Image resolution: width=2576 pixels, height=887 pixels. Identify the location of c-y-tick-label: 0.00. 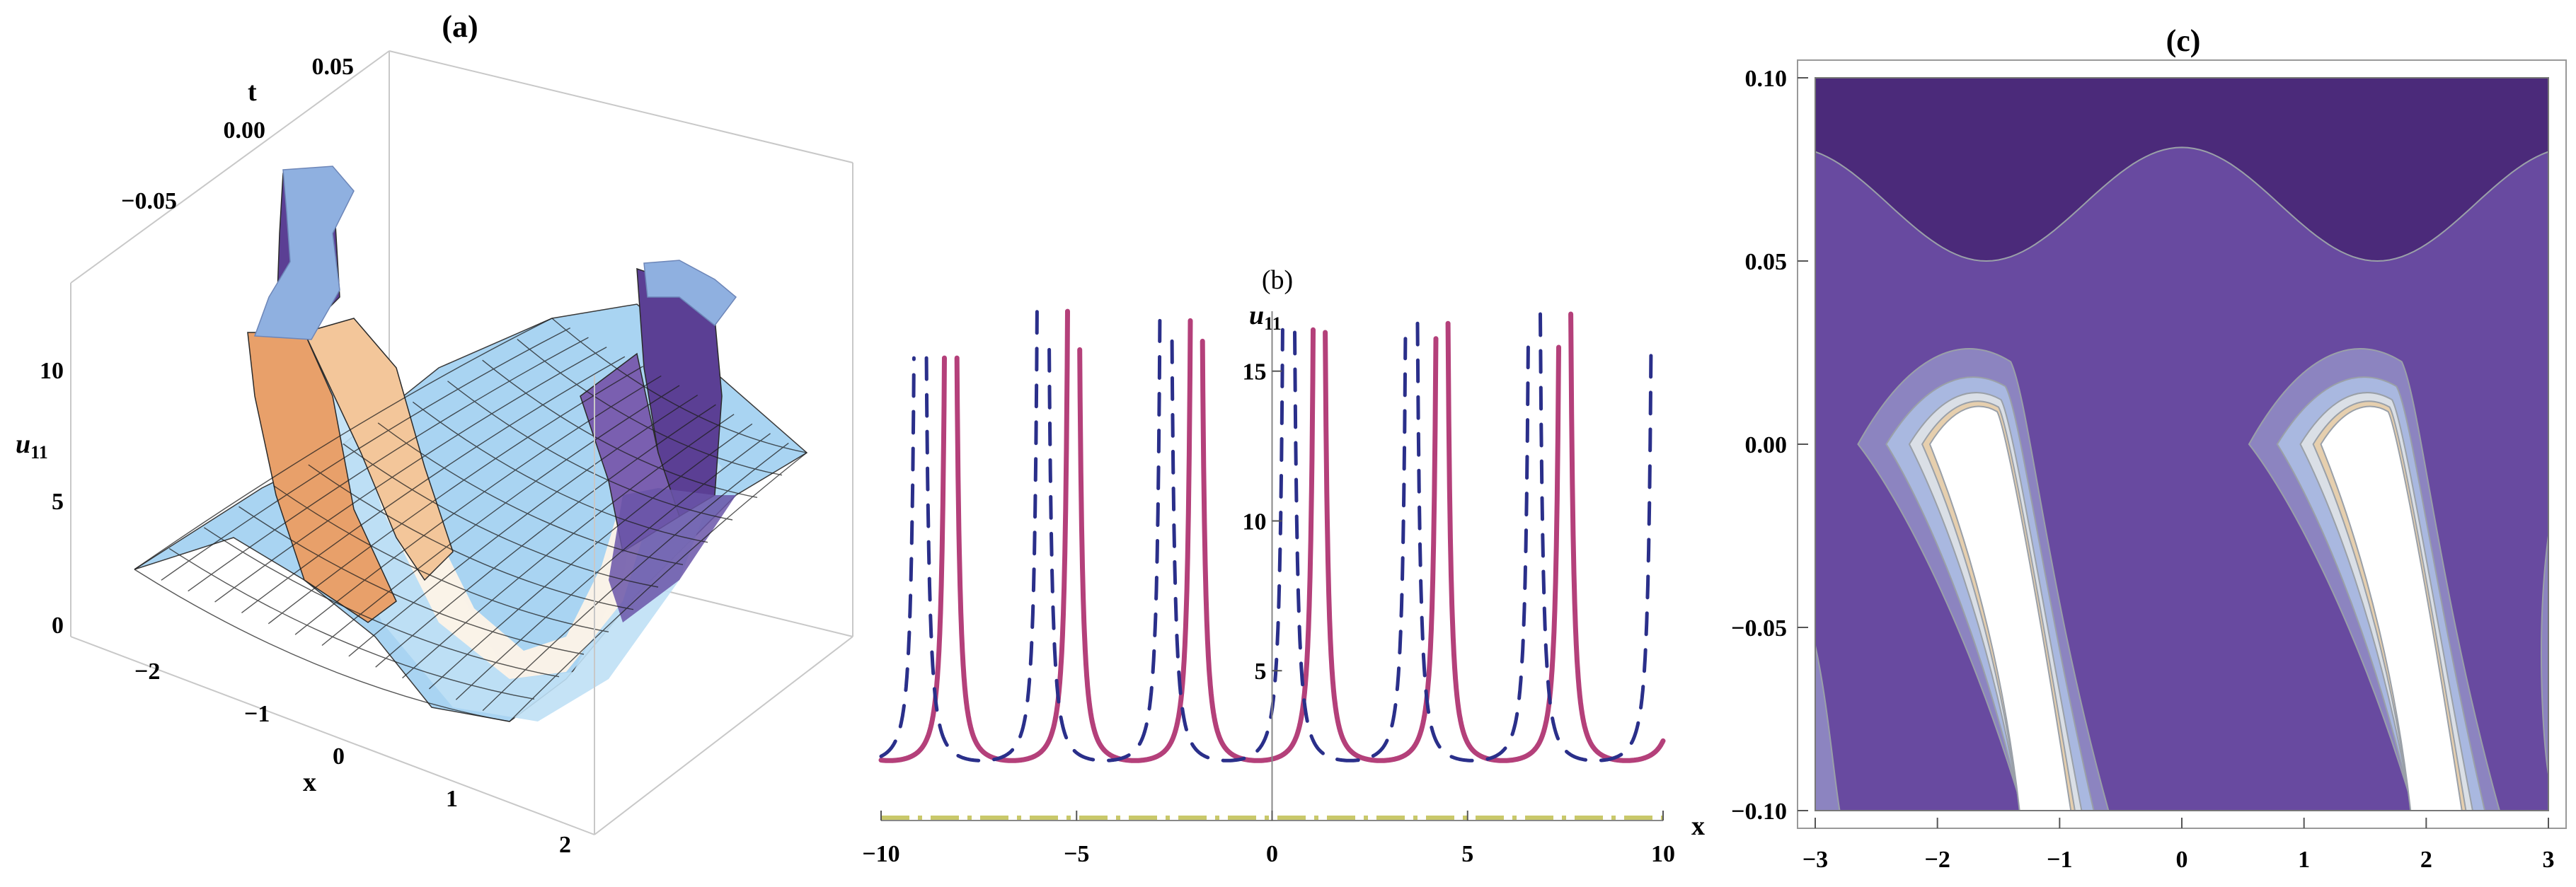
(1766, 445).